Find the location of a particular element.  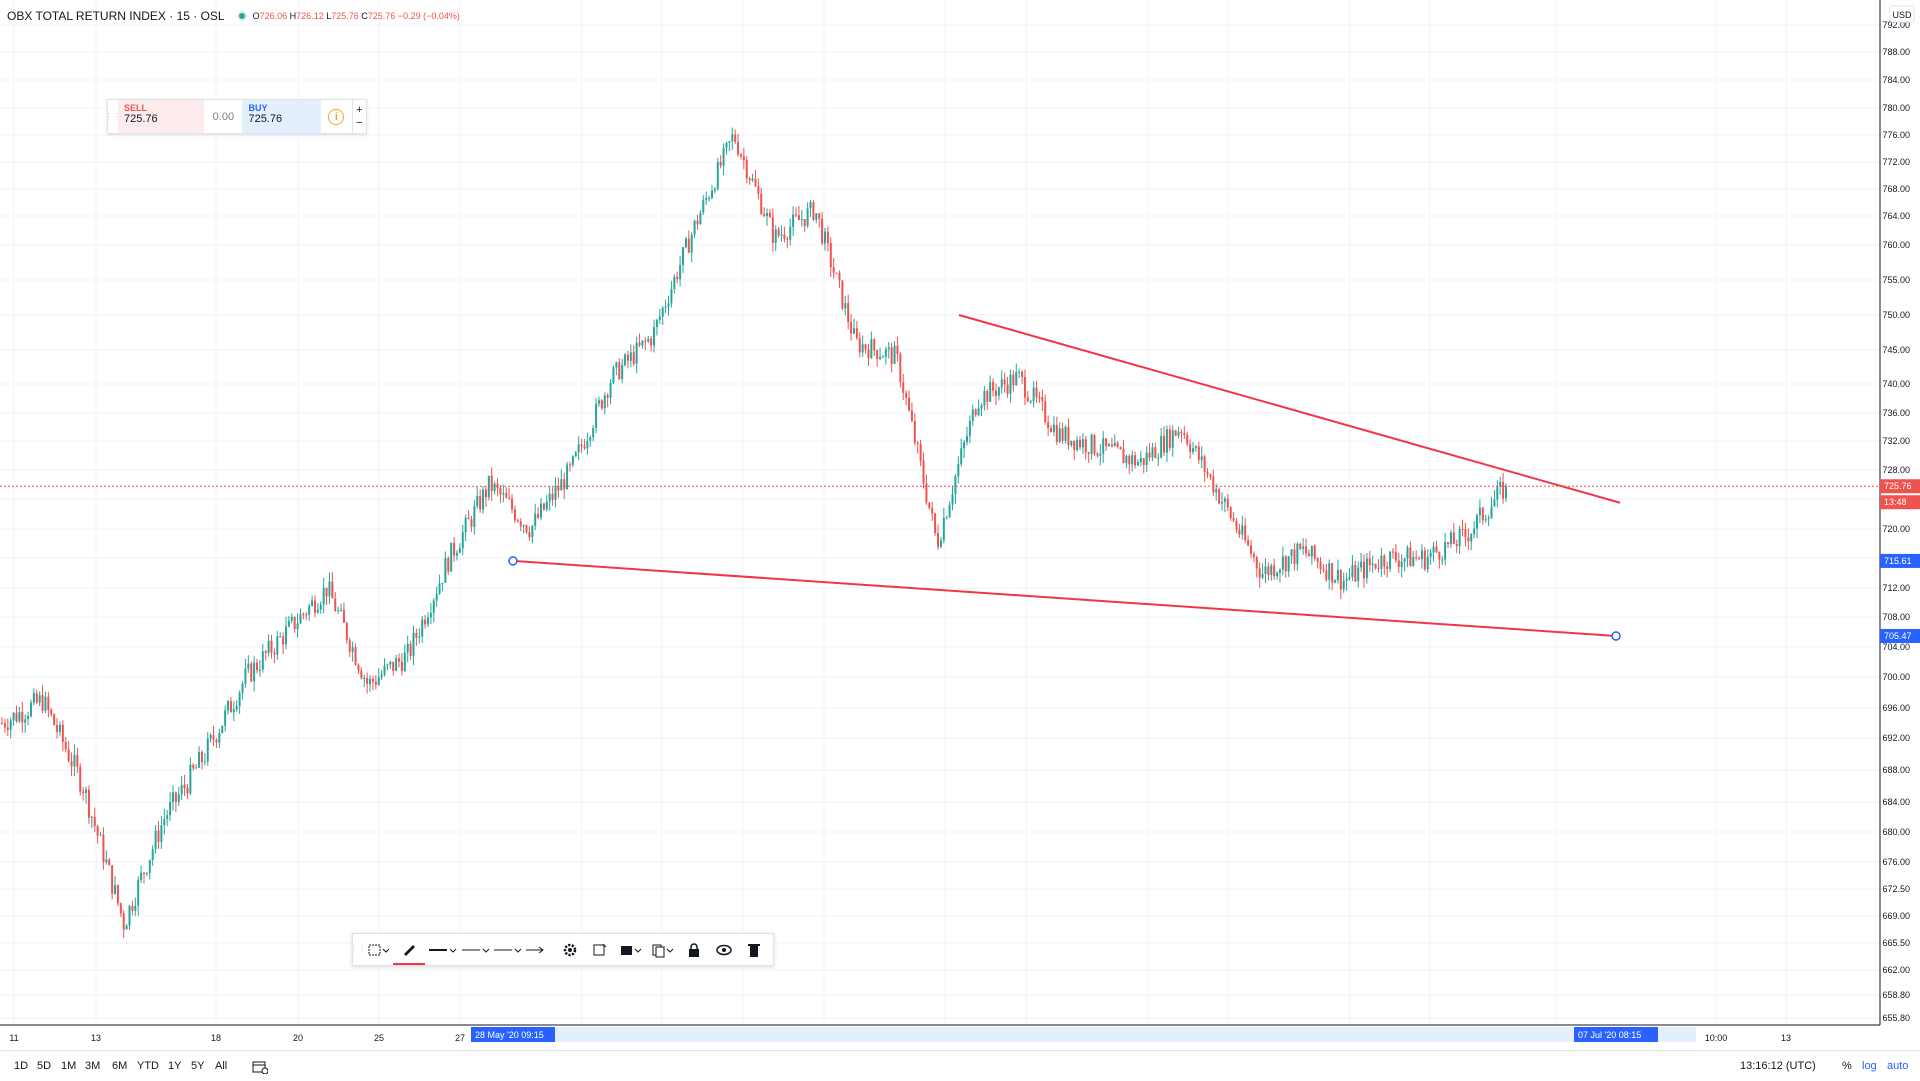

sell-button: SELL 725.76 is located at coordinates (161, 116).